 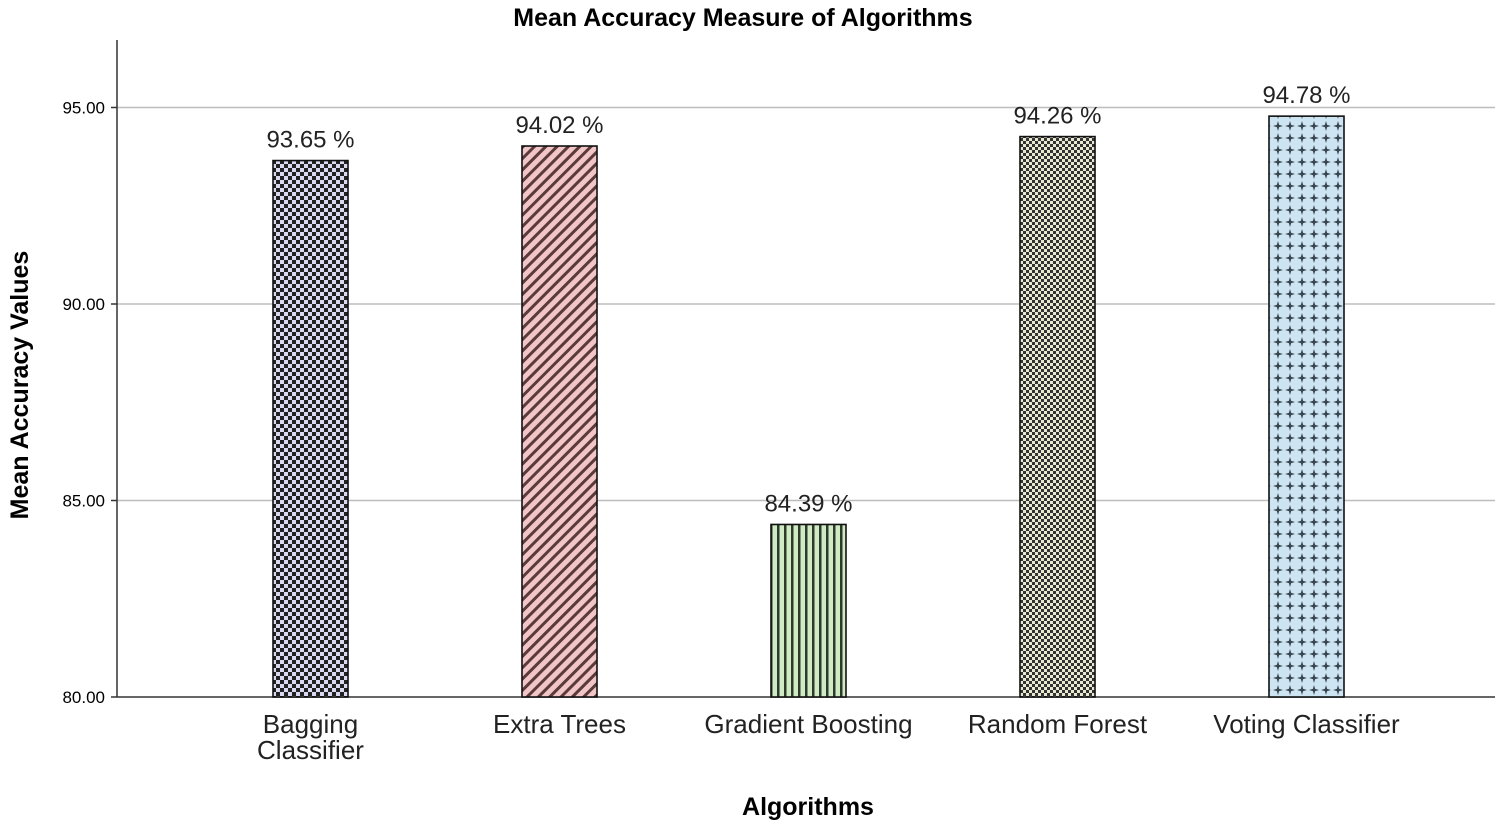 What do you see at coordinates (83, 304) in the screenshot?
I see `y-tick-label: 90.00` at bounding box center [83, 304].